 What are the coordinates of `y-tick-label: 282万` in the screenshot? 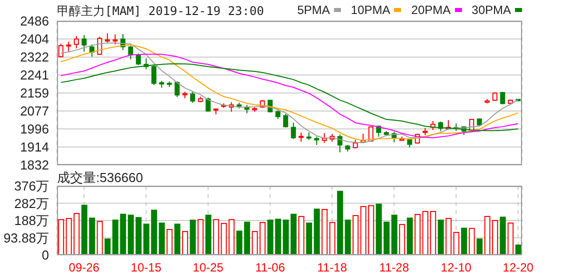 It's located at (31, 203).